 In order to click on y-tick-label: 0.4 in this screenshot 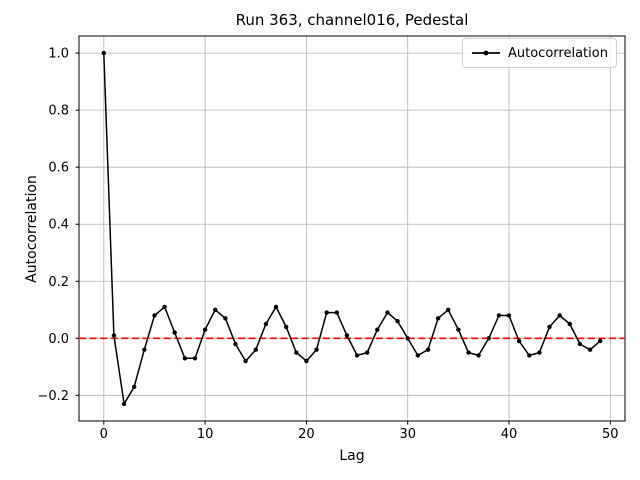, I will do `click(58, 225)`.